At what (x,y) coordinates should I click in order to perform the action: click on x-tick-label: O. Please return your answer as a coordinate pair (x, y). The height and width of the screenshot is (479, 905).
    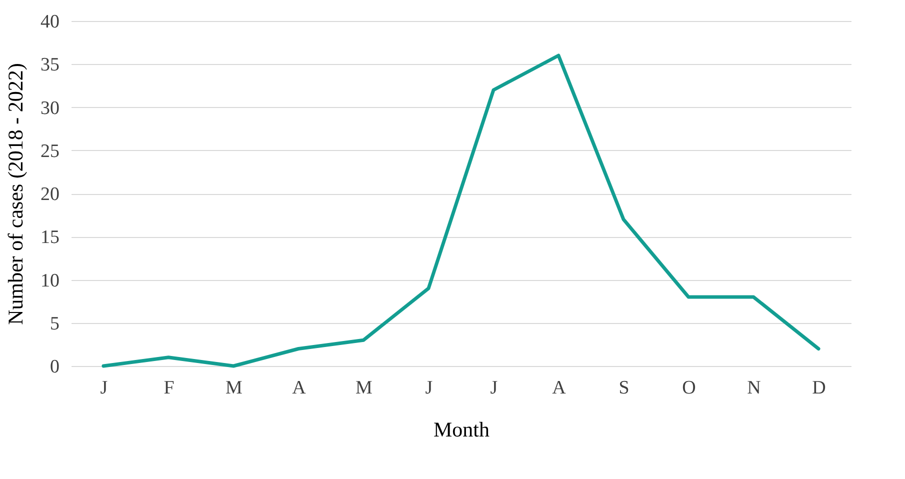
    Looking at the image, I should click on (689, 388).